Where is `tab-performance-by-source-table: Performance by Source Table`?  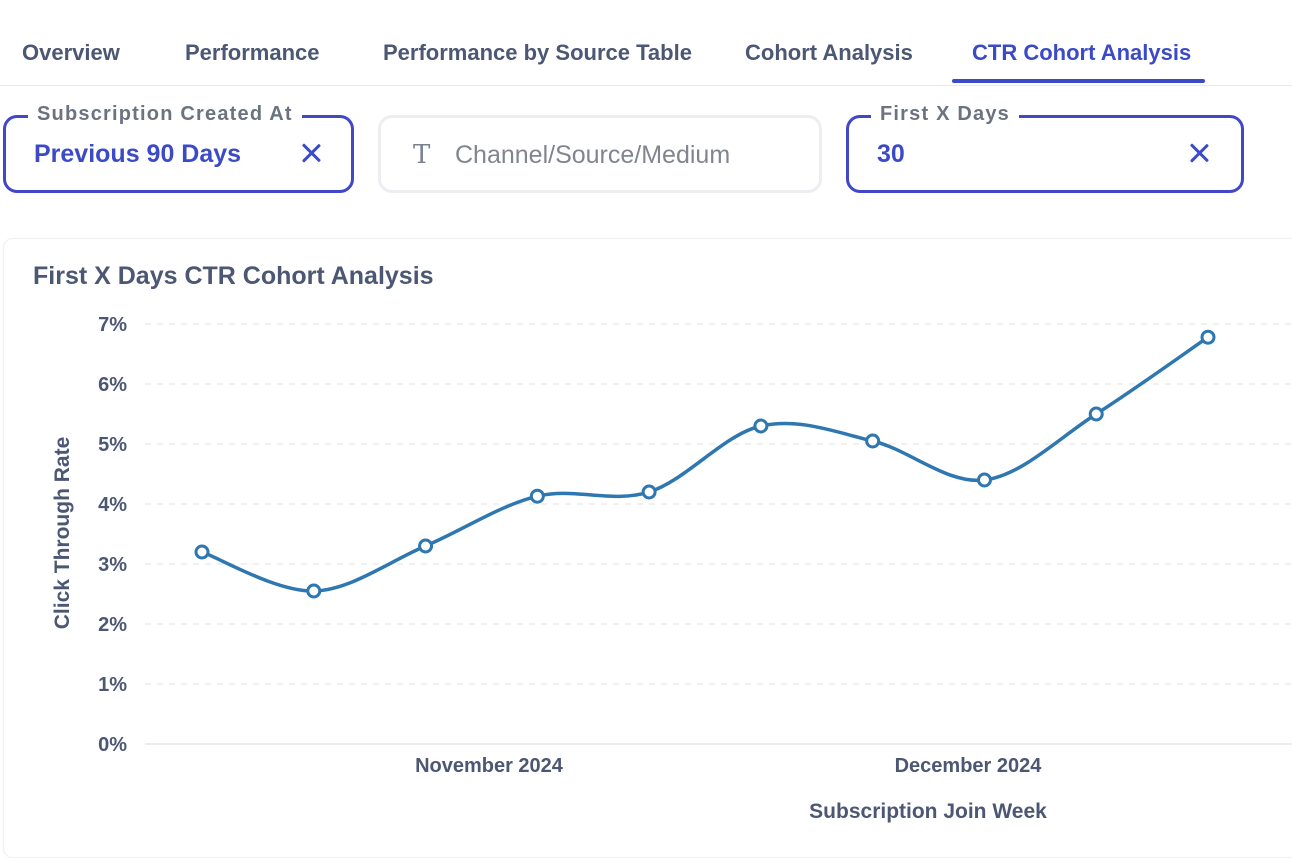
tab-performance-by-source-table: Performance by Source Table is located at coordinates (537, 52).